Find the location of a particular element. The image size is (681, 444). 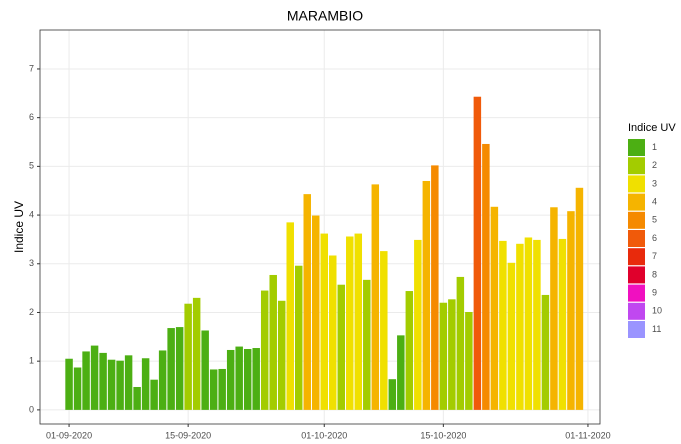

y-tick-label: 2 is located at coordinates (31, 312).